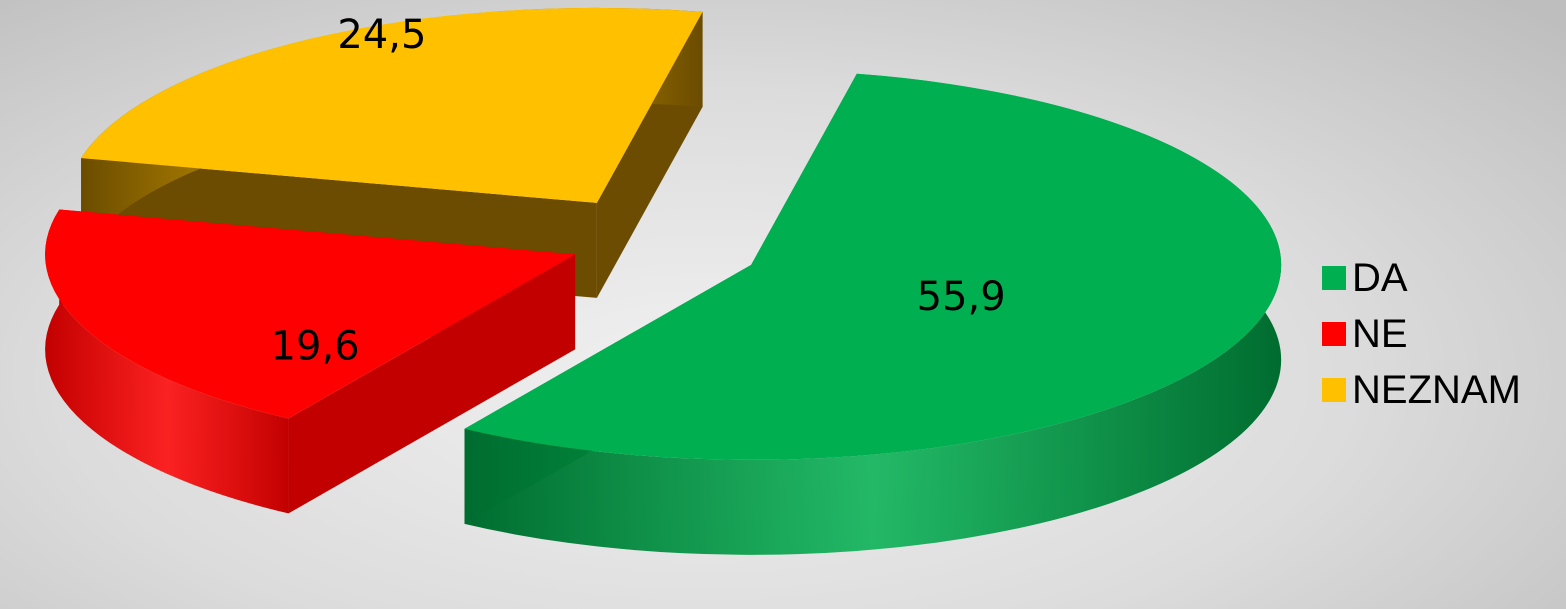 This screenshot has width=1566, height=609. What do you see at coordinates (1380, 333) in the screenshot?
I see `legend-label-ne: NE` at bounding box center [1380, 333].